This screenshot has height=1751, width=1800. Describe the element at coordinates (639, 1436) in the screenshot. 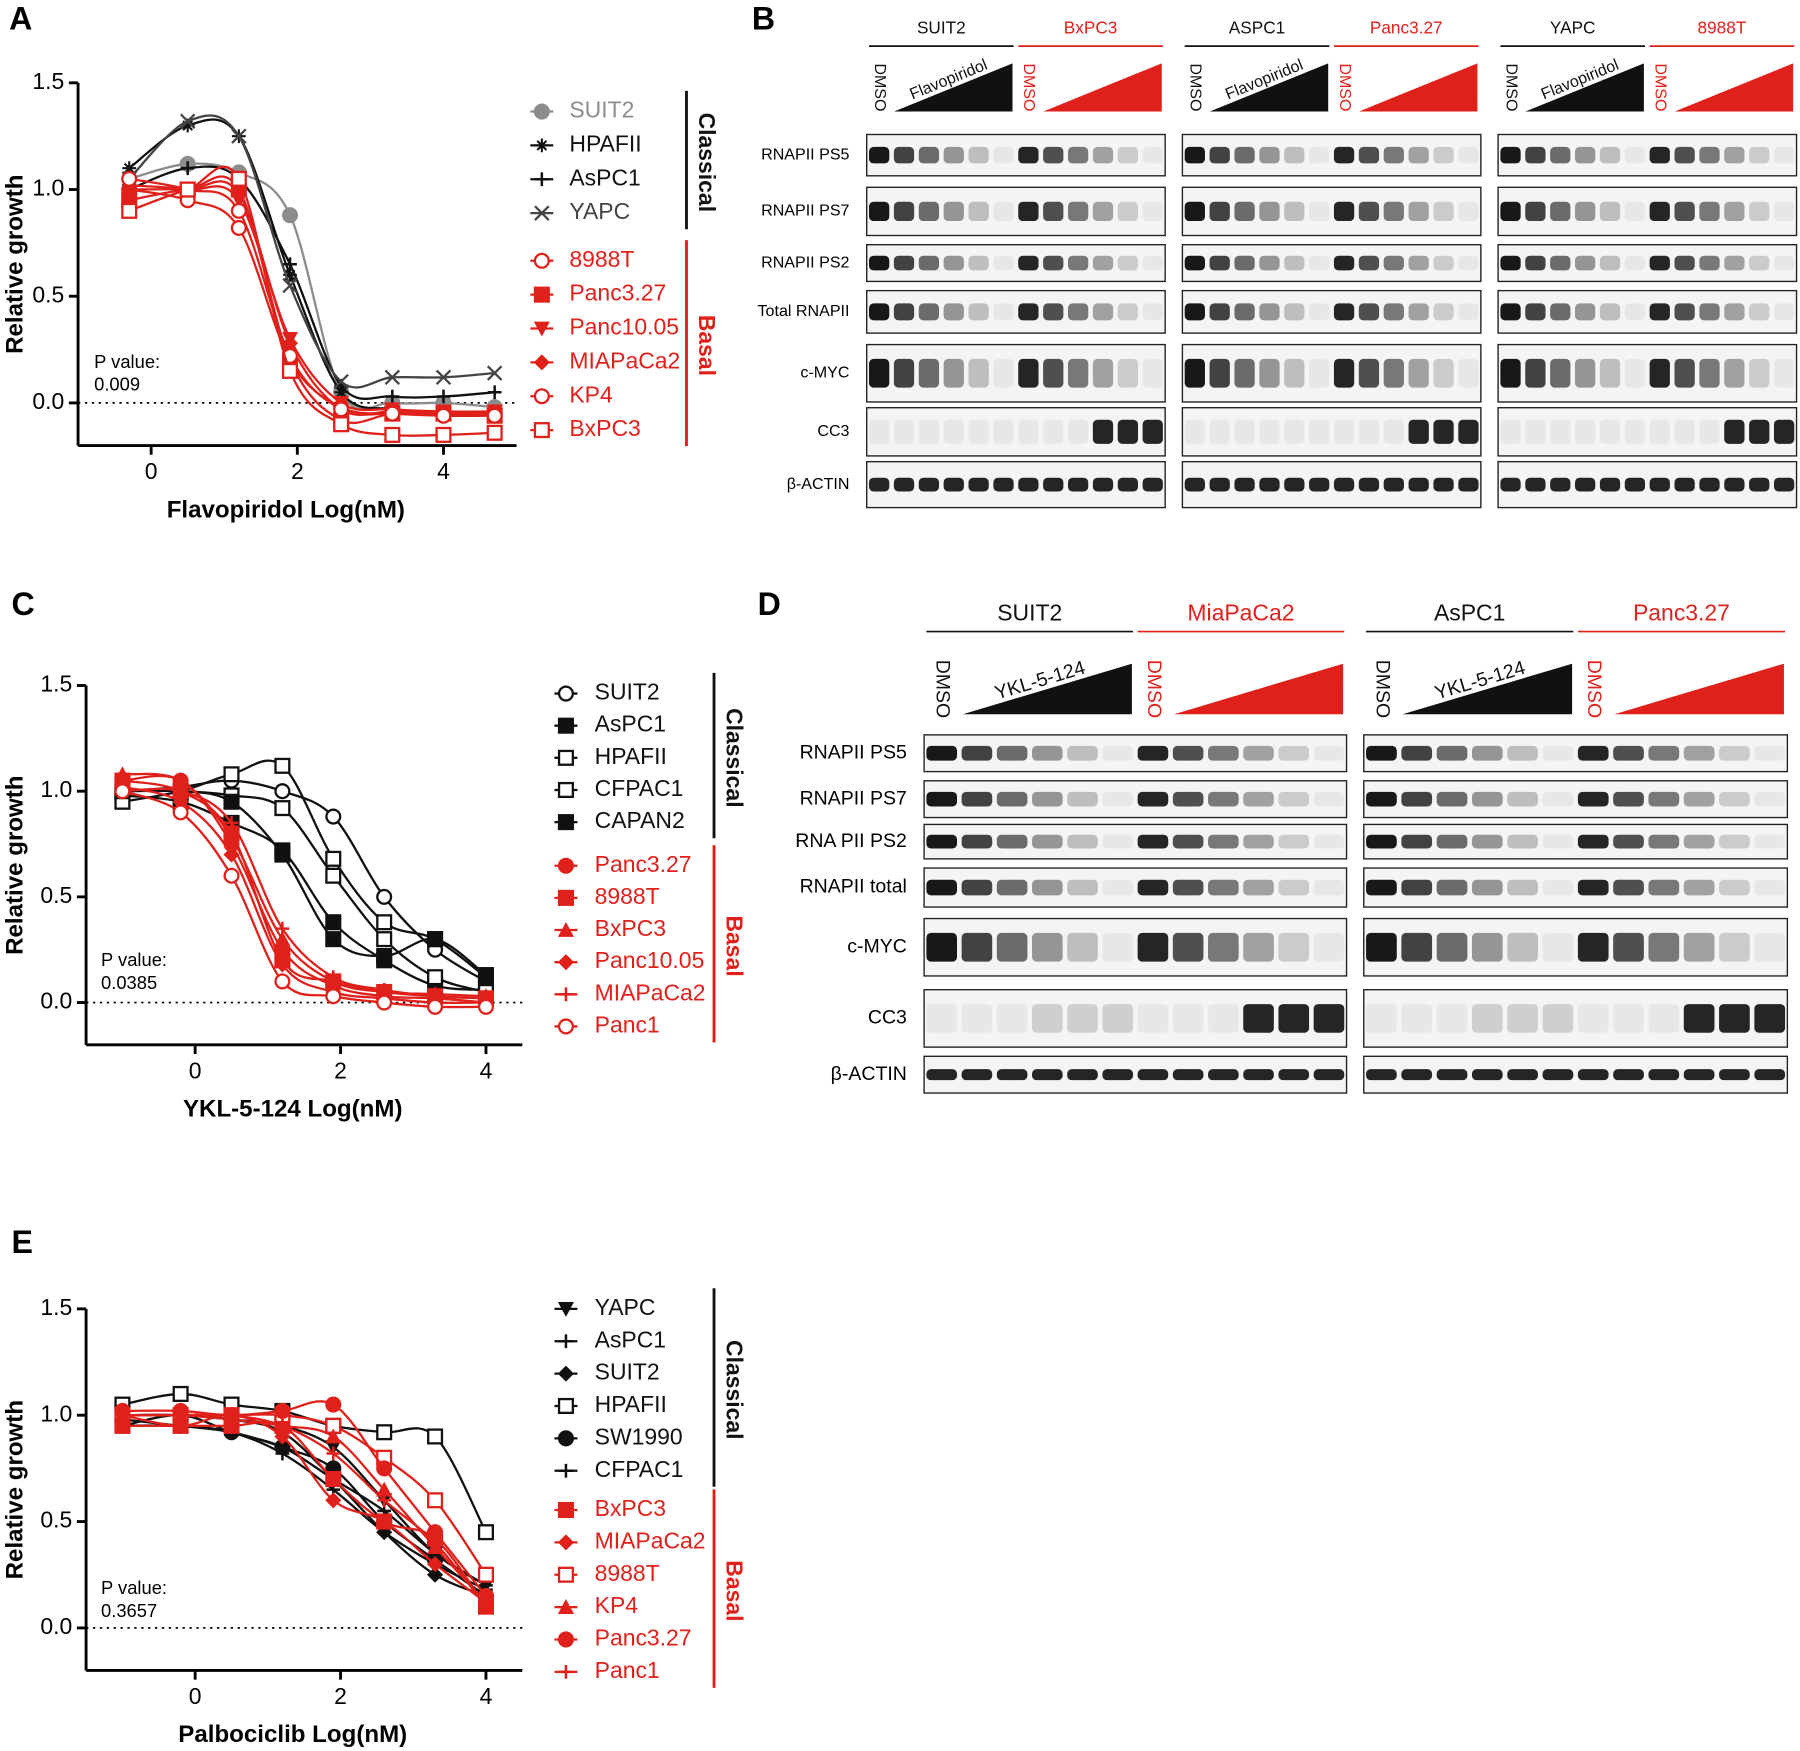

I see `legend-label: SW1990` at that location.